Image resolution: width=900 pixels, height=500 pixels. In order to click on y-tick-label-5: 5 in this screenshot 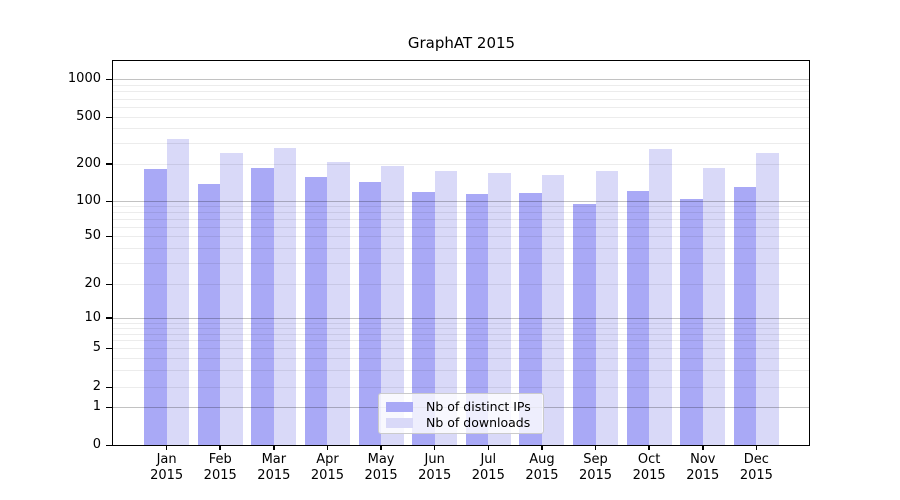, I will do `click(96, 348)`.